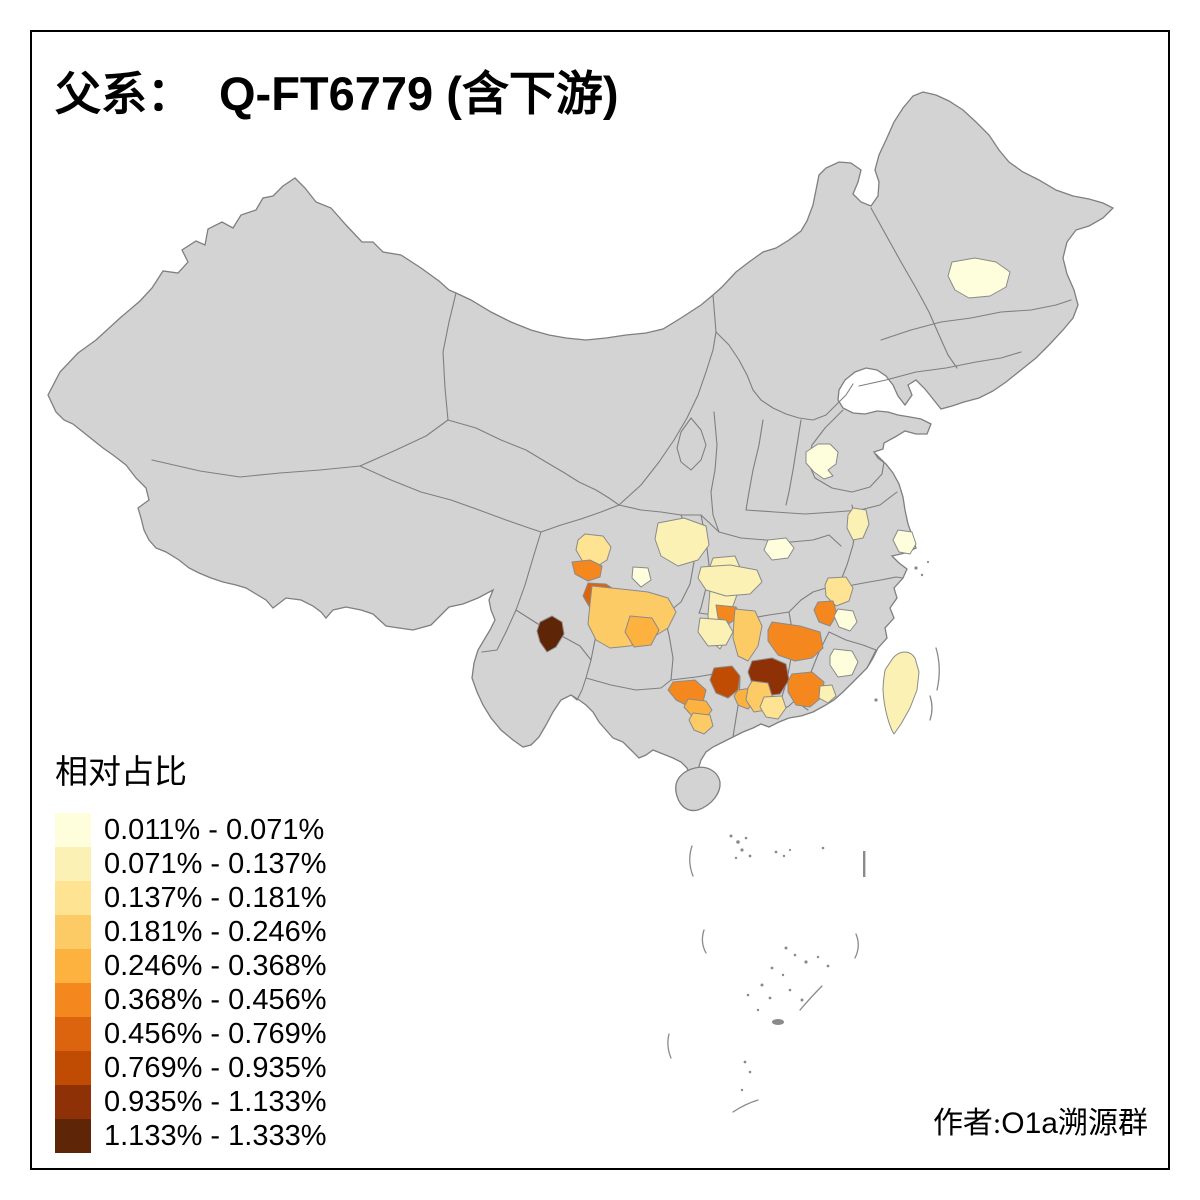 Image resolution: width=1200 pixels, height=1200 pixels. What do you see at coordinates (121, 773) in the screenshot?
I see `legend-title: 相对占比` at bounding box center [121, 773].